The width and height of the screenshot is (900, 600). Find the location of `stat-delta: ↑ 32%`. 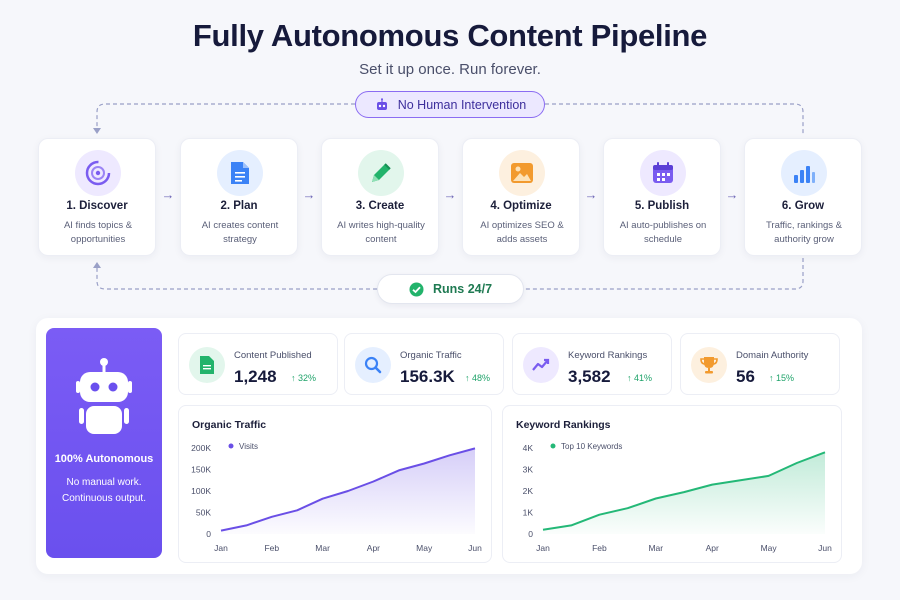

stat-delta: ↑ 32% is located at coordinates (303, 378).